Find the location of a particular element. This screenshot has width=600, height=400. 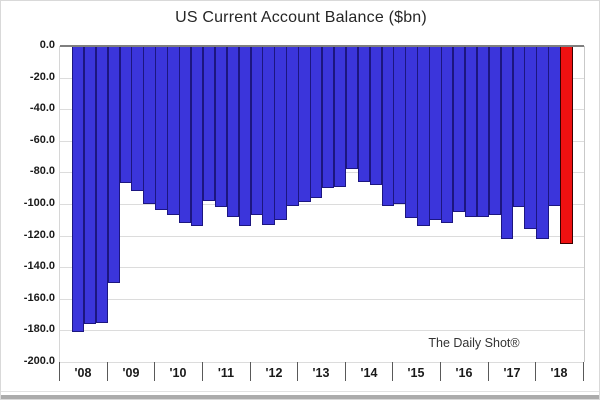

y-tick-label: -180.0 is located at coordinates (39, 329).